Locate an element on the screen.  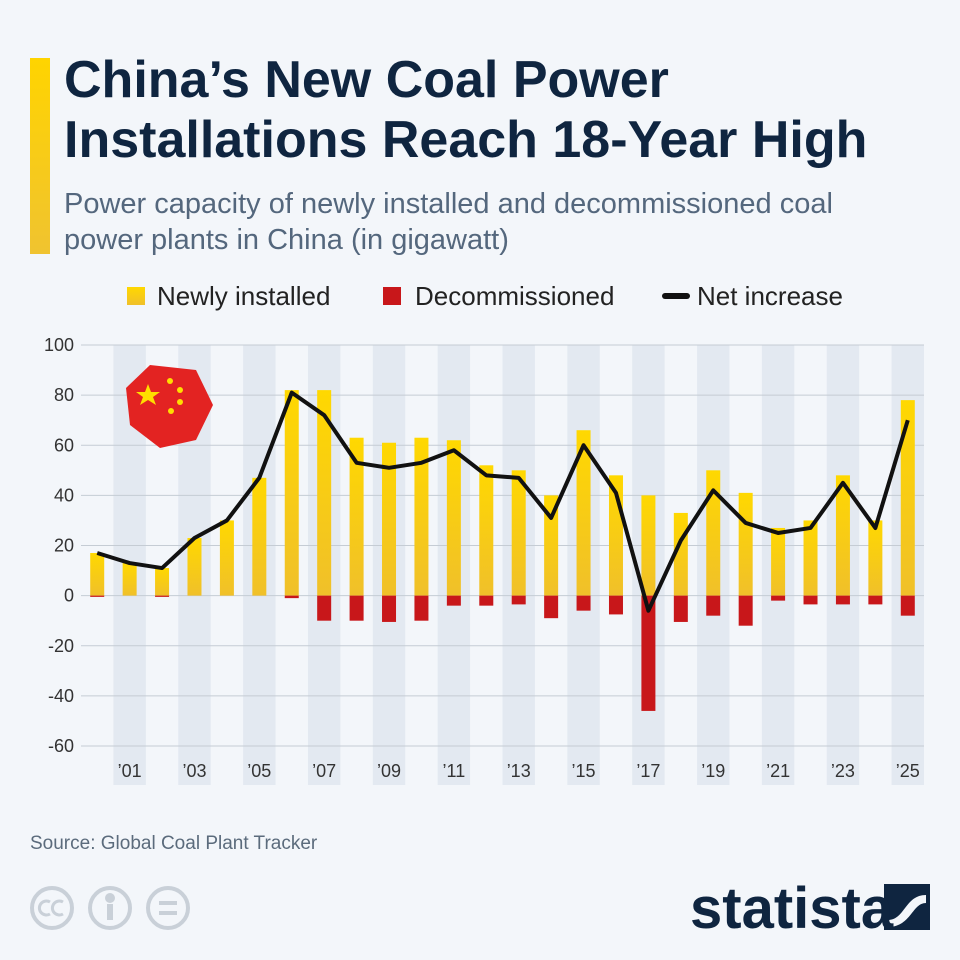
source: Source: Global Coal Plant Tracker is located at coordinates (174, 843).